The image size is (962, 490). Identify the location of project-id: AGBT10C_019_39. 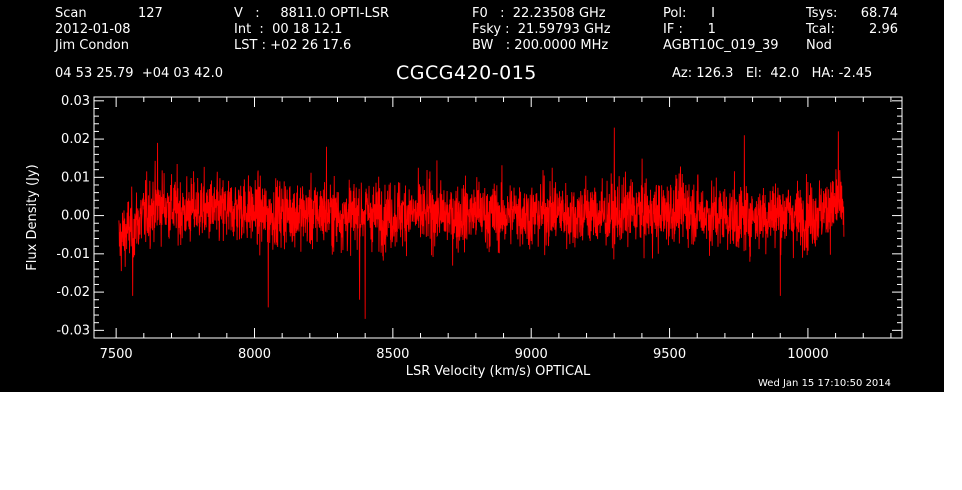
(721, 45).